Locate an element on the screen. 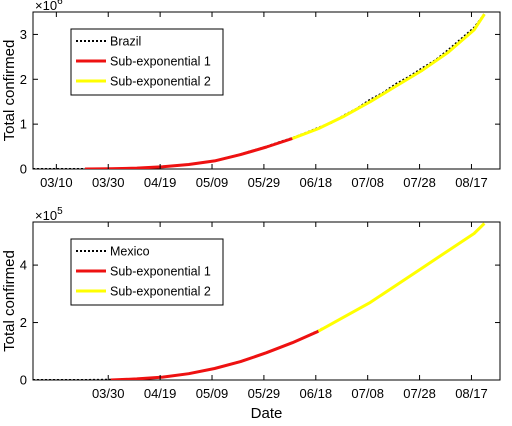 The image size is (512, 426). y-multiplier-exponent: 6 is located at coordinates (60, 3).